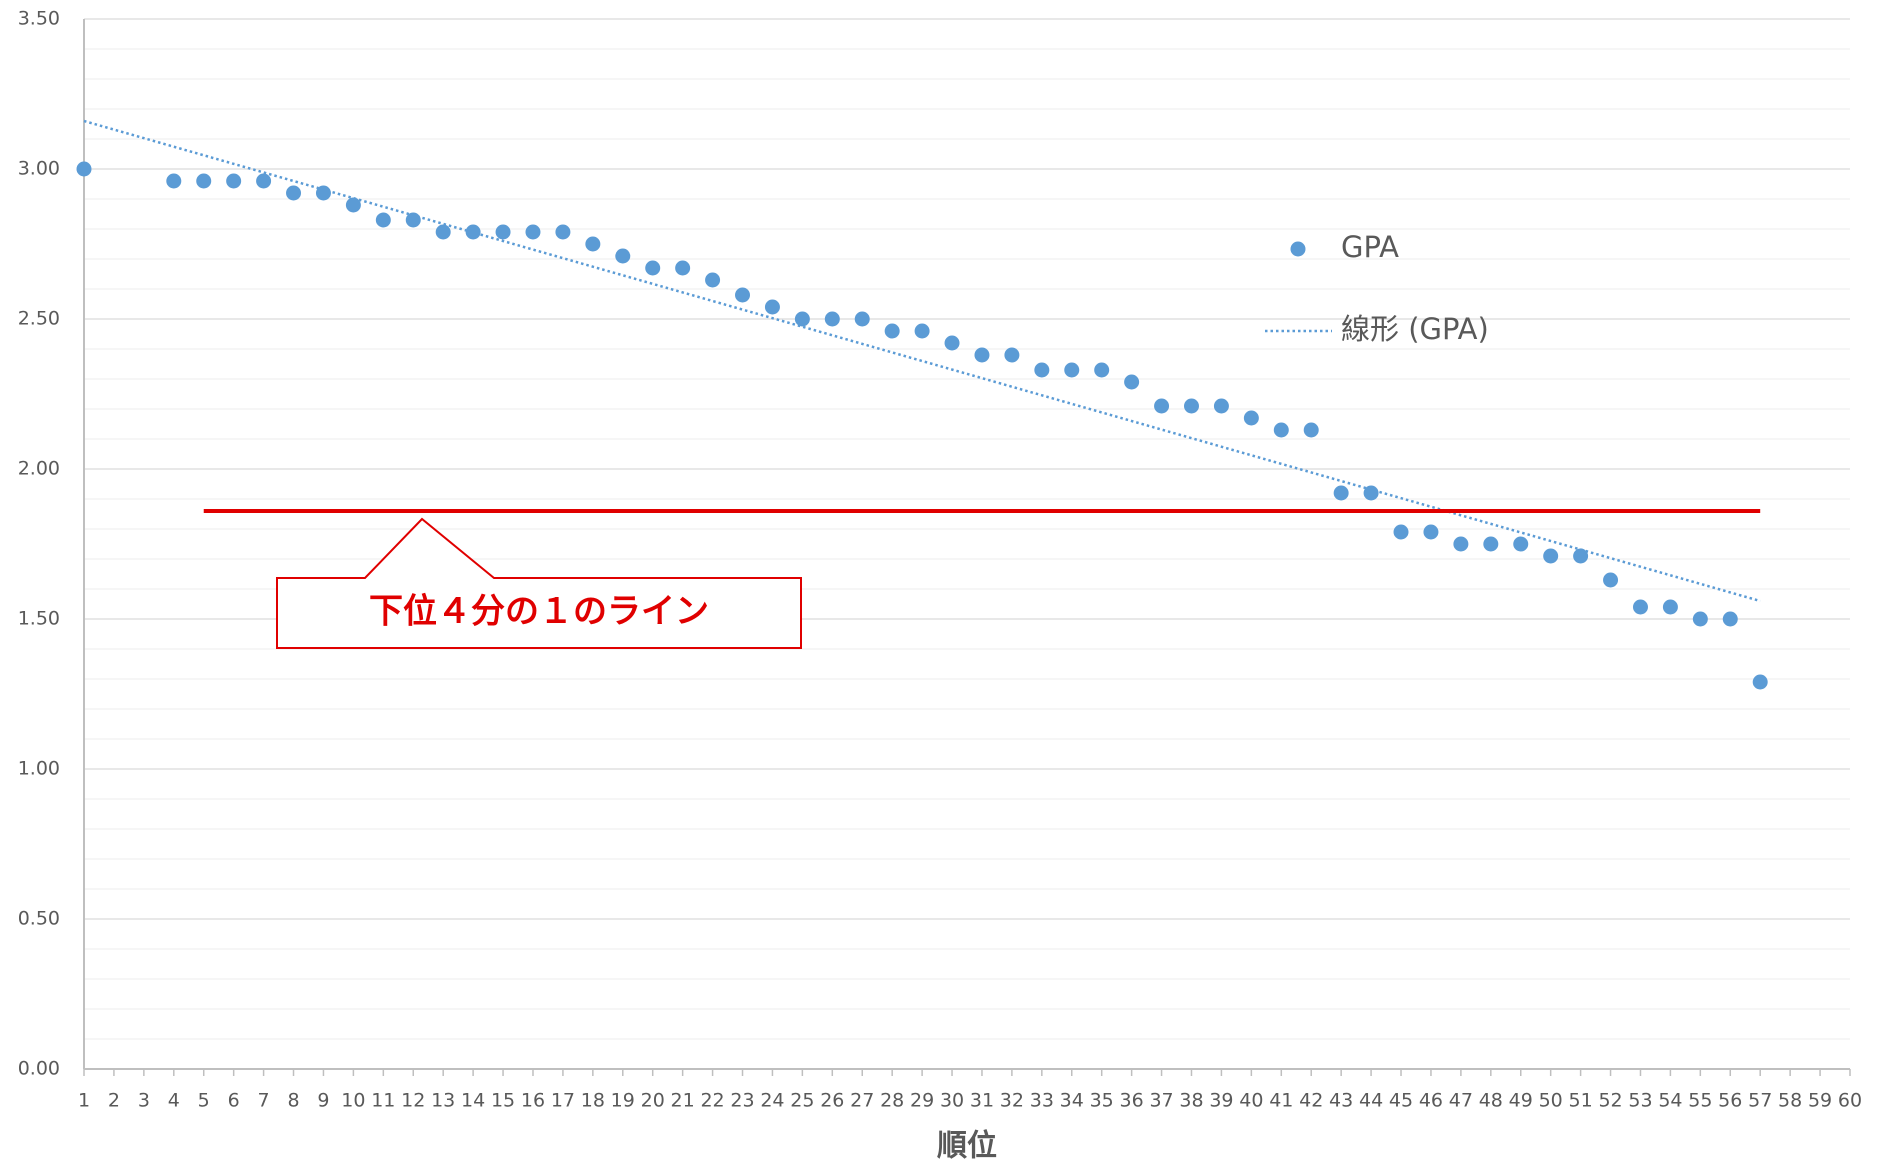 Image resolution: width=1887 pixels, height=1167 pixels. Describe the element at coordinates (293, 1101) in the screenshot. I see `x-tick-label: 8` at that location.